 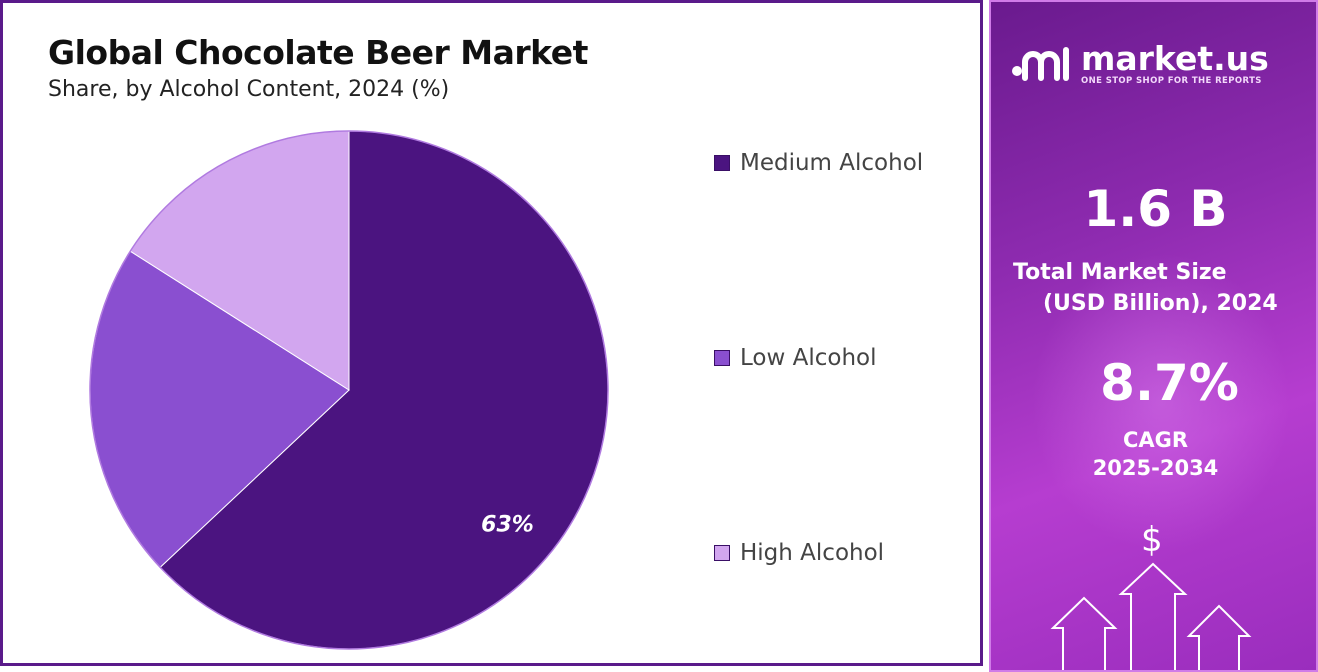 What do you see at coordinates (808, 358) in the screenshot?
I see `legend-label: Low Alcohol` at bounding box center [808, 358].